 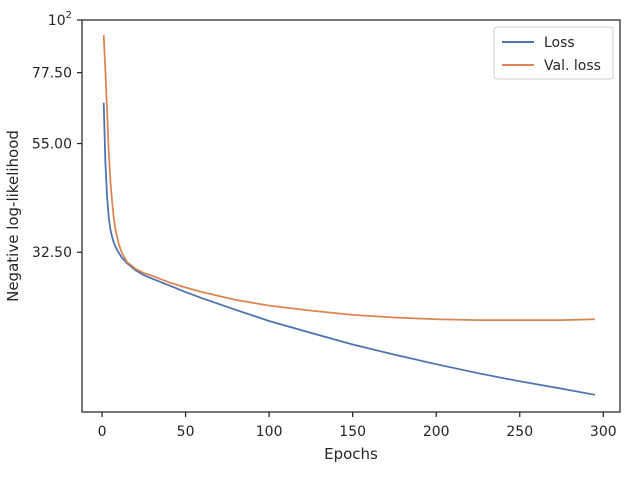 What do you see at coordinates (519, 432) in the screenshot?
I see `x-tick-label: 250` at bounding box center [519, 432].